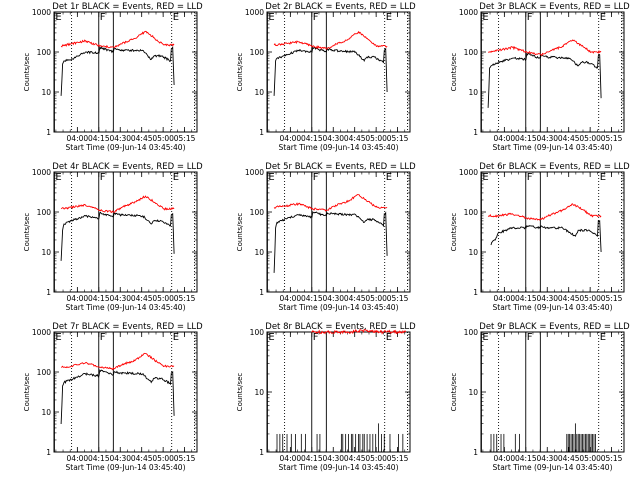 The width and height of the screenshot is (640, 480). I want to click on panel-title: Det 5r BLACK = Events, RED = LLD, so click(340, 167).